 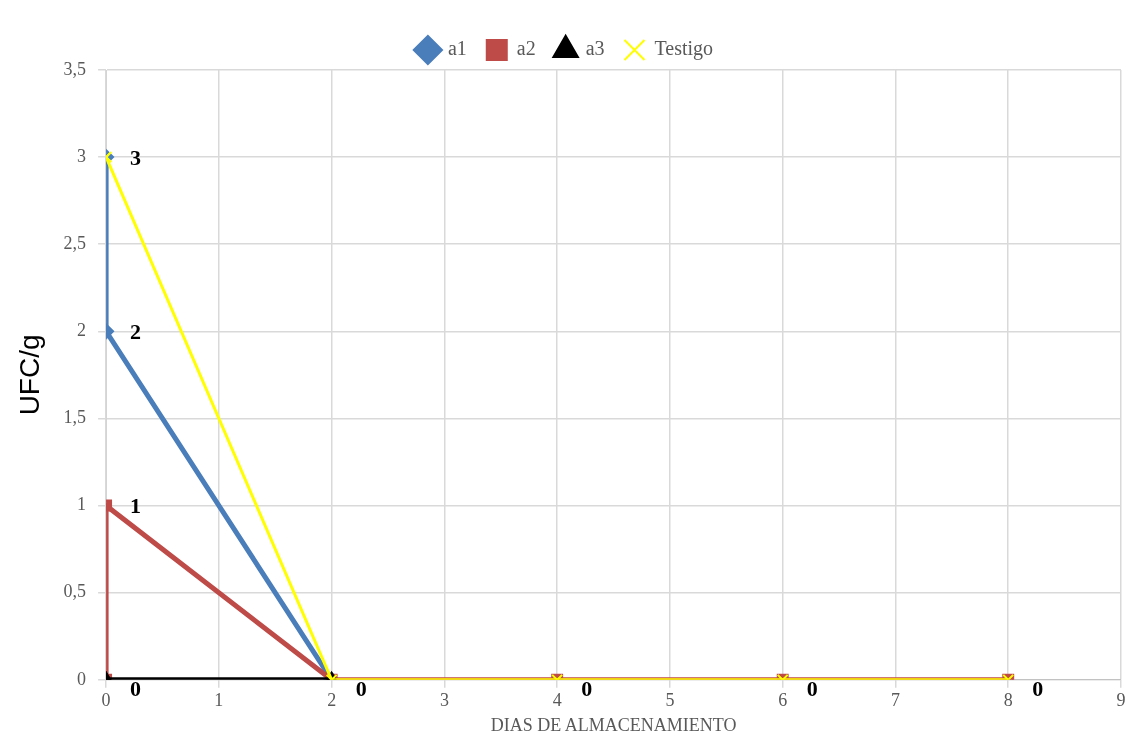 I want to click on data-label: 1, so click(x=136, y=506).